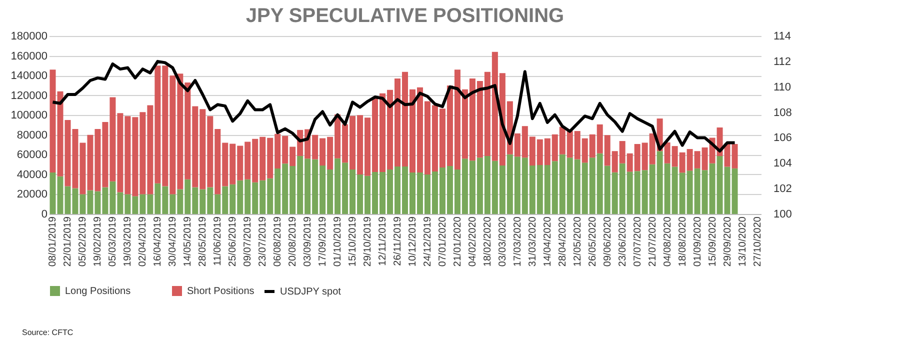 This screenshot has height=351, width=907. What do you see at coordinates (578, 241) in the screenshot?
I see `x-tick-label: 12/05/2020` at bounding box center [578, 241].